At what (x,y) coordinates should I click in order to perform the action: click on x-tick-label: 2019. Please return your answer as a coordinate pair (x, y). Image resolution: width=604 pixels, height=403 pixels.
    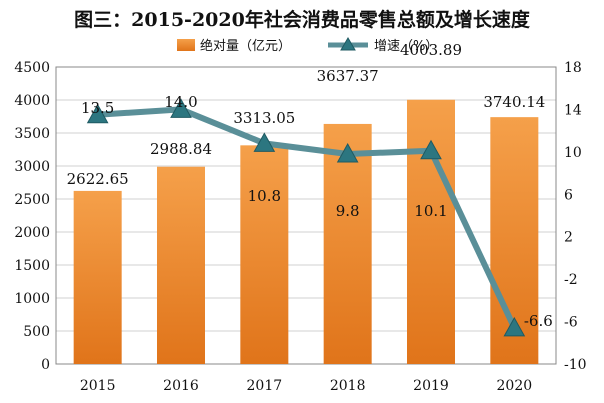
    Looking at the image, I should click on (431, 386).